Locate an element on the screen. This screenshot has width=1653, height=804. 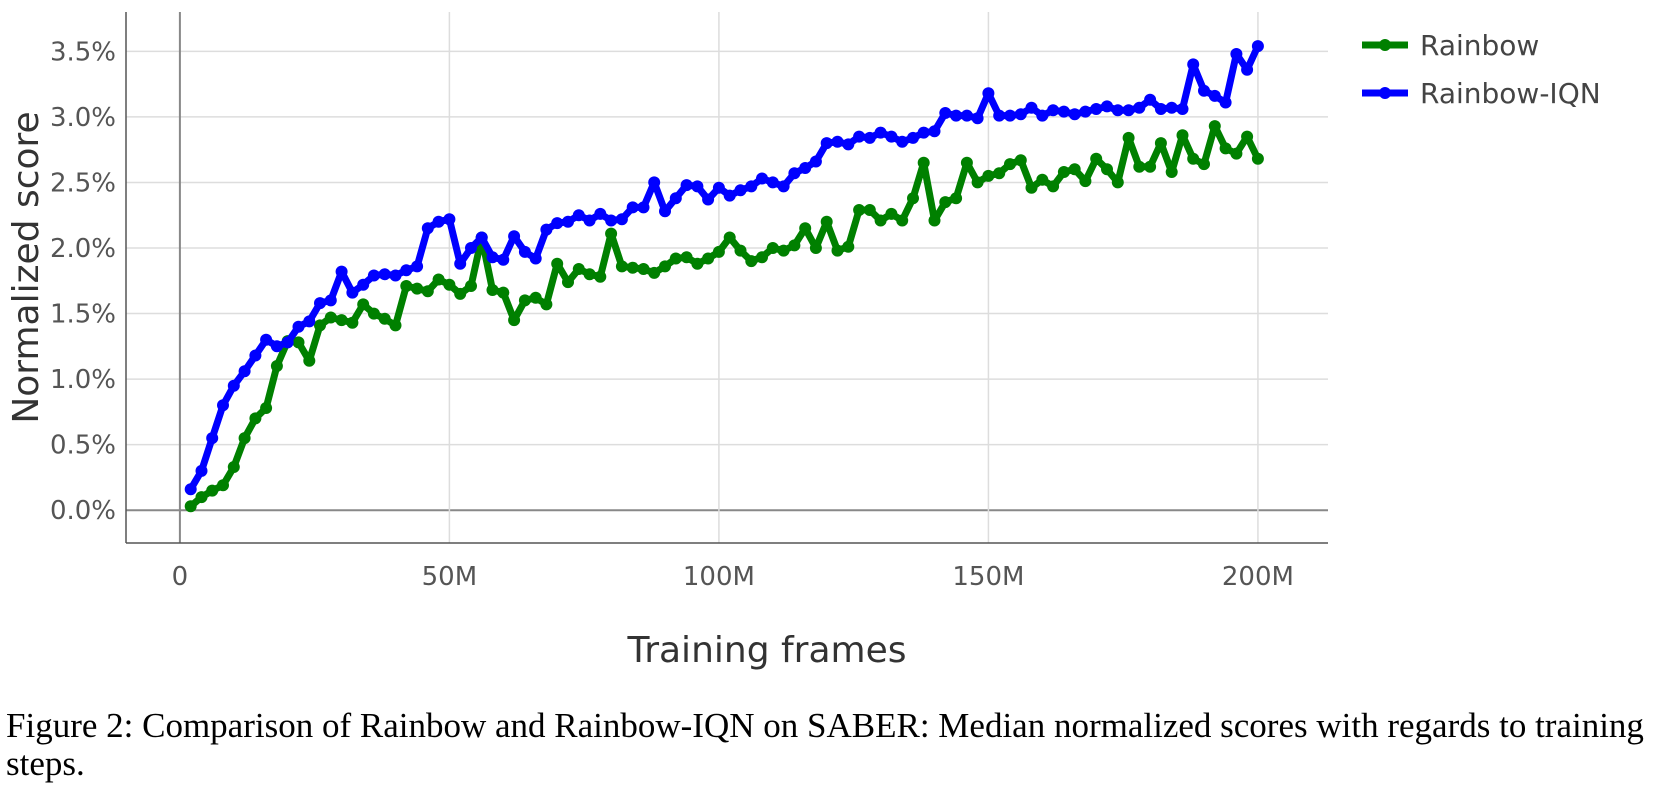
x-tick-label: 200M is located at coordinates (1258, 577).